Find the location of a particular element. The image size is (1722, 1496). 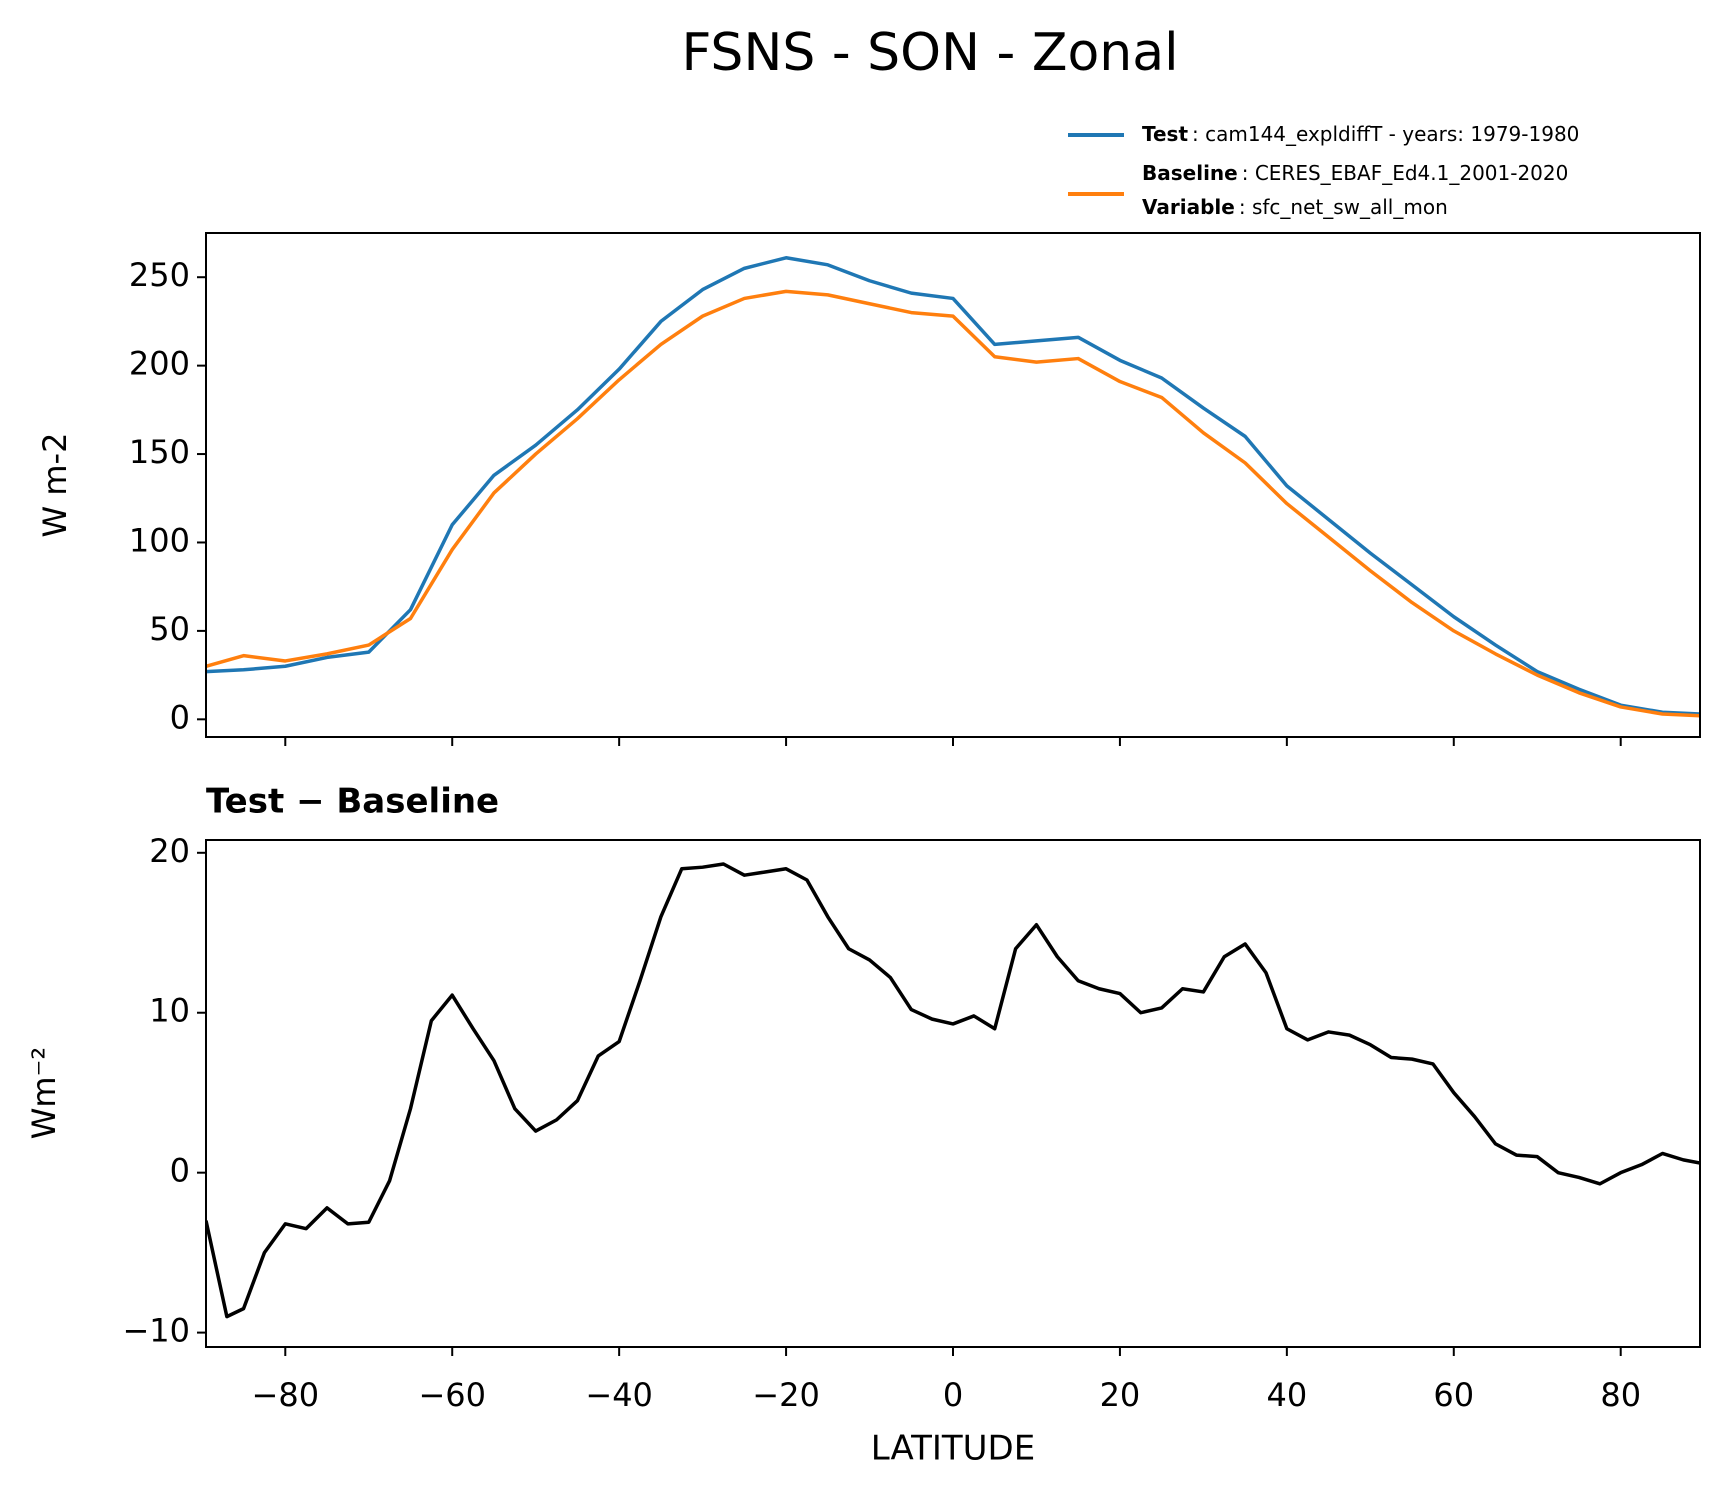

y-tick-label: 150 is located at coordinates (159, 452).